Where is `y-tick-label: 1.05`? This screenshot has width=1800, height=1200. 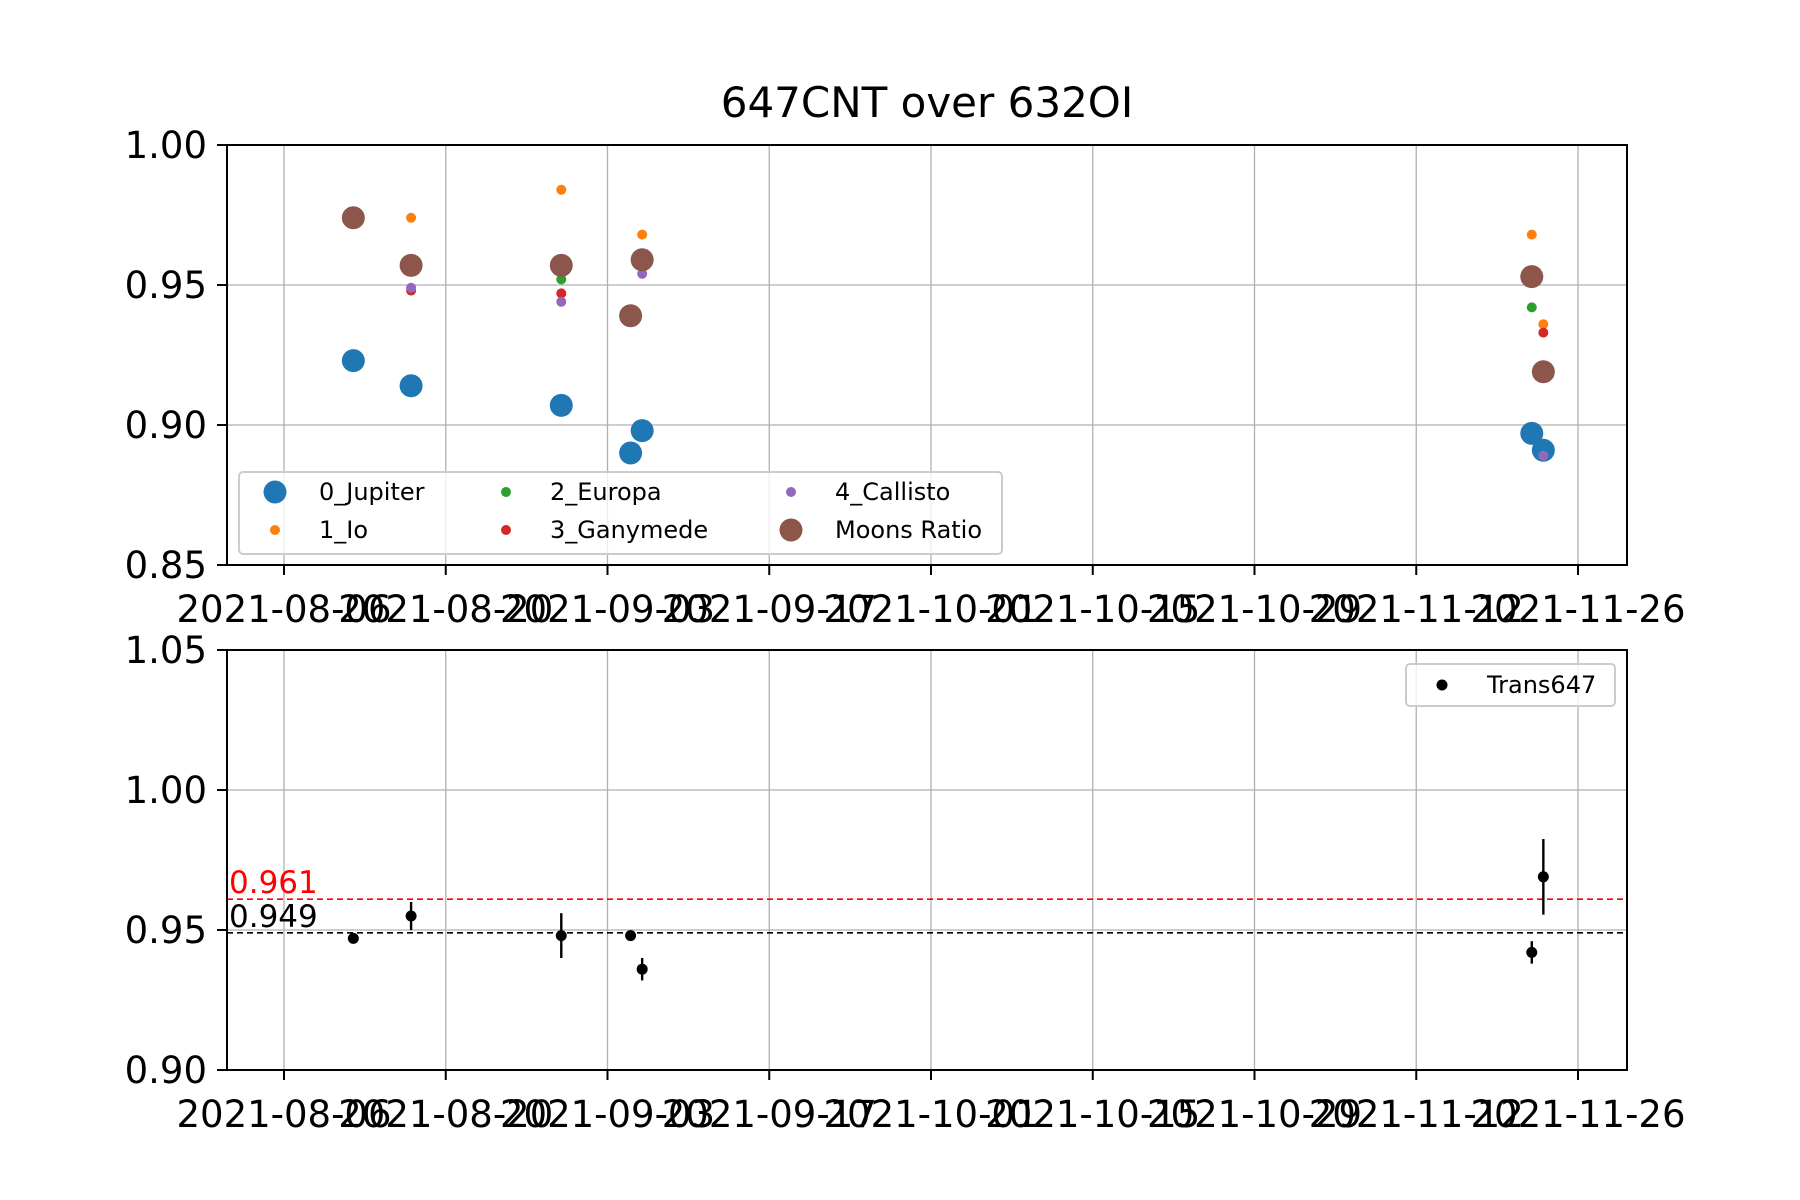
y-tick-label: 1.05 is located at coordinates (166, 650).